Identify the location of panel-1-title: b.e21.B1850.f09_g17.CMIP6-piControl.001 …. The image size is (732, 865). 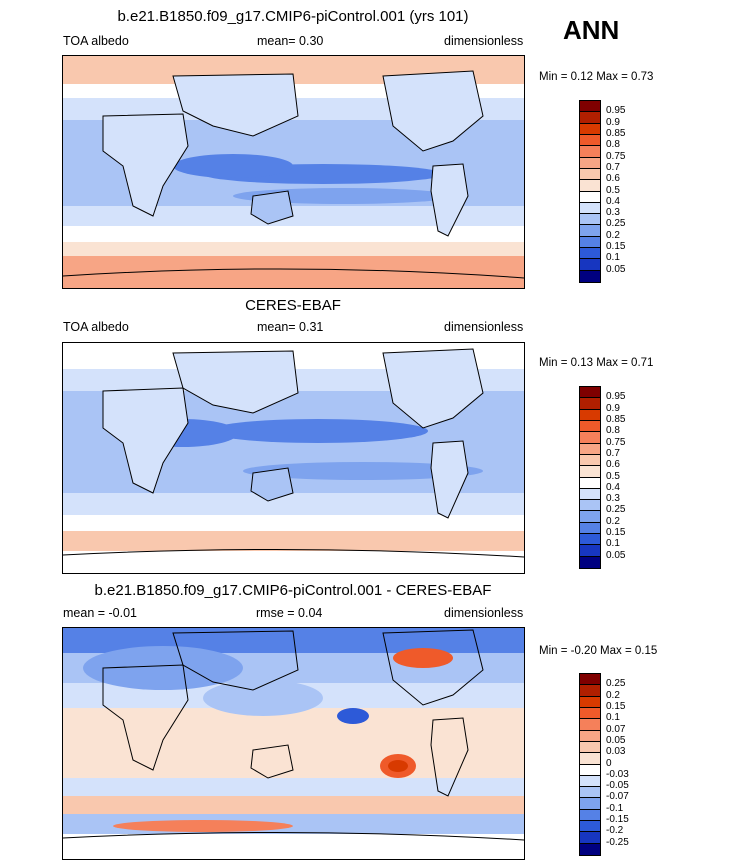
(293, 16).